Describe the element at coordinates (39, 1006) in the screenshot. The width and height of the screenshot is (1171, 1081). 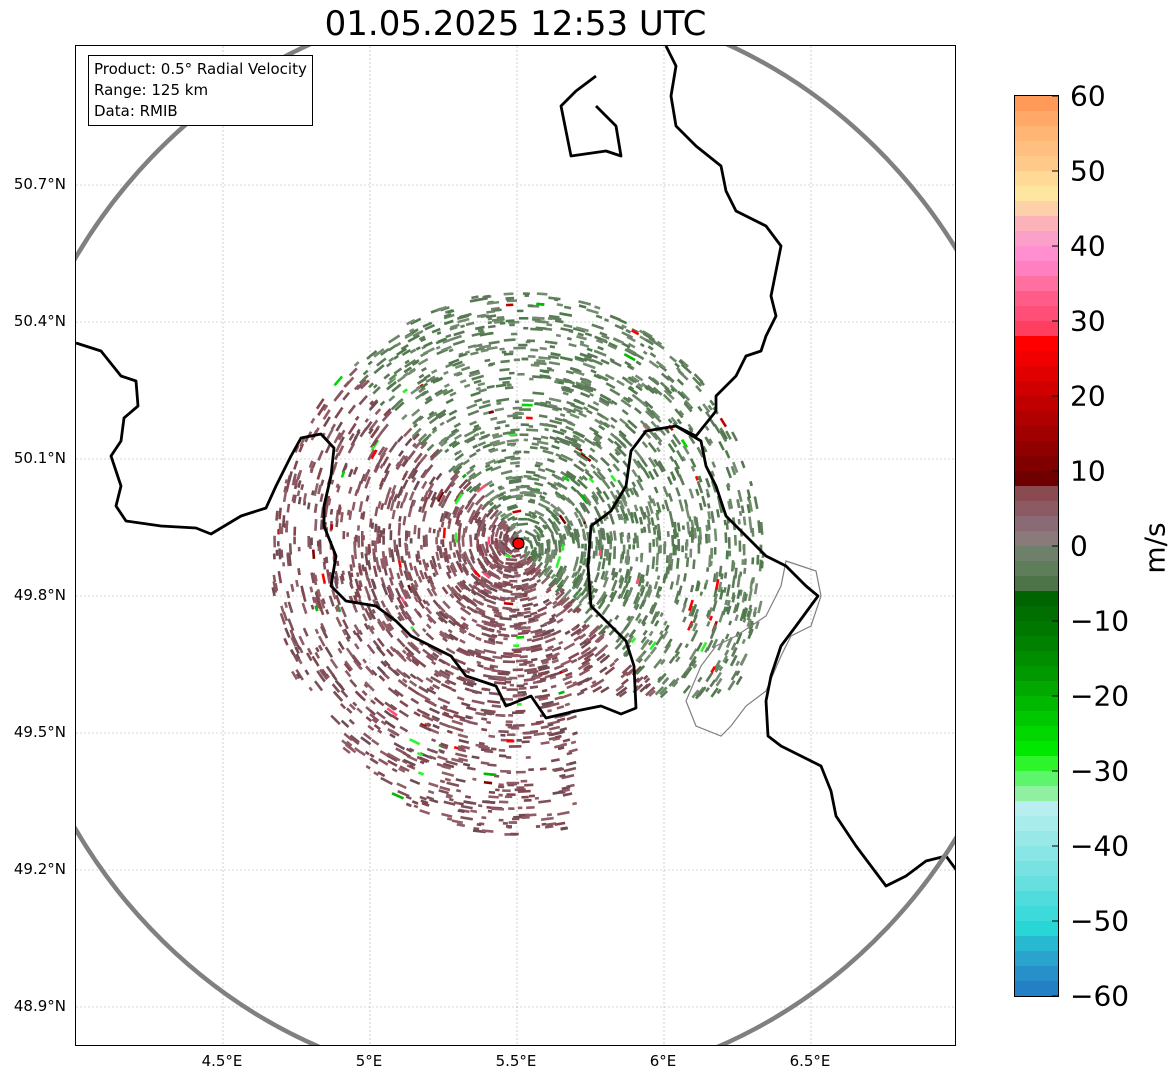
I see `lat-tick-label: 48.9°N` at that location.